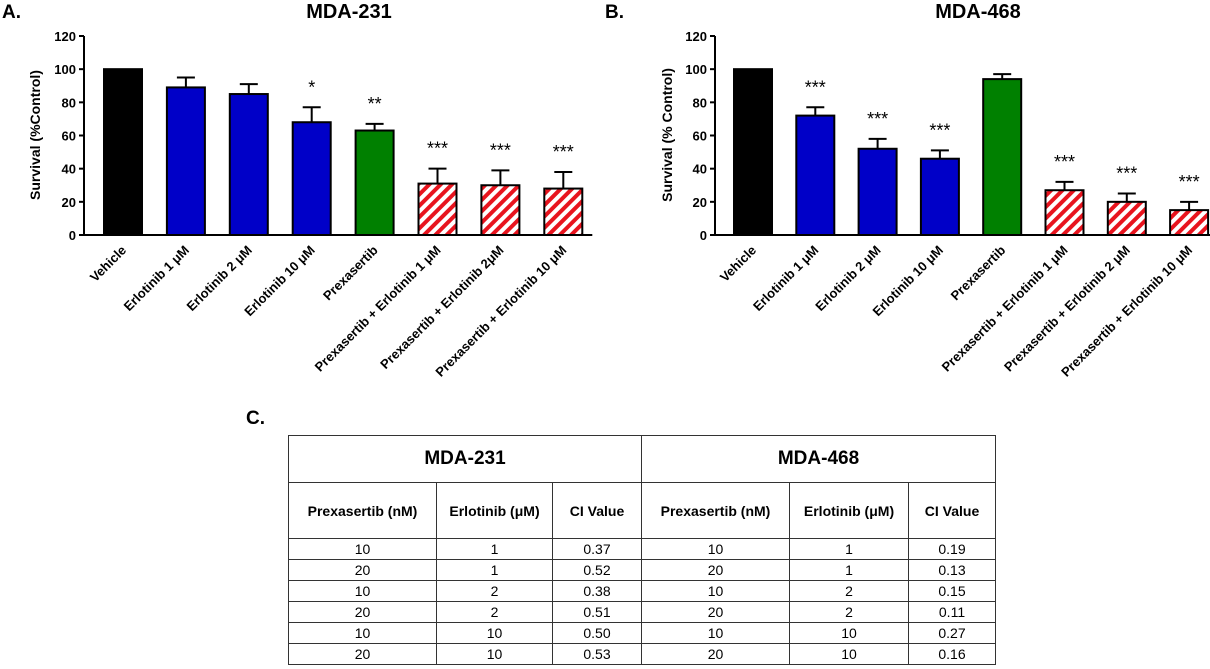  I want to click on panel-letter-c: C., so click(255, 418).